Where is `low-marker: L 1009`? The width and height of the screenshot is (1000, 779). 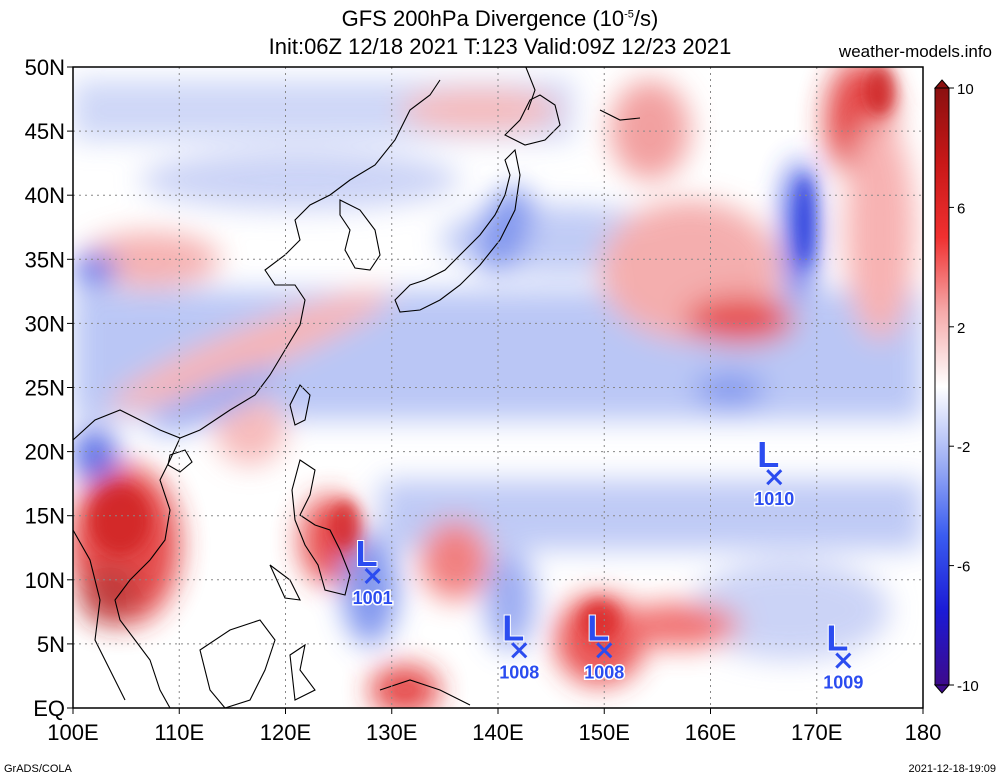 low-marker: L 1009 is located at coordinates (843, 656).